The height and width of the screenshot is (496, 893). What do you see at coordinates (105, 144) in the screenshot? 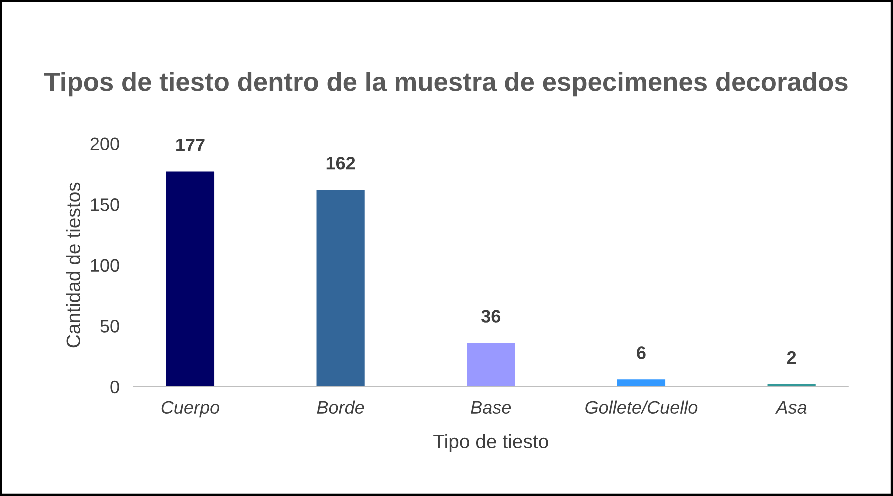
I see `y-tick-label: 200` at bounding box center [105, 144].